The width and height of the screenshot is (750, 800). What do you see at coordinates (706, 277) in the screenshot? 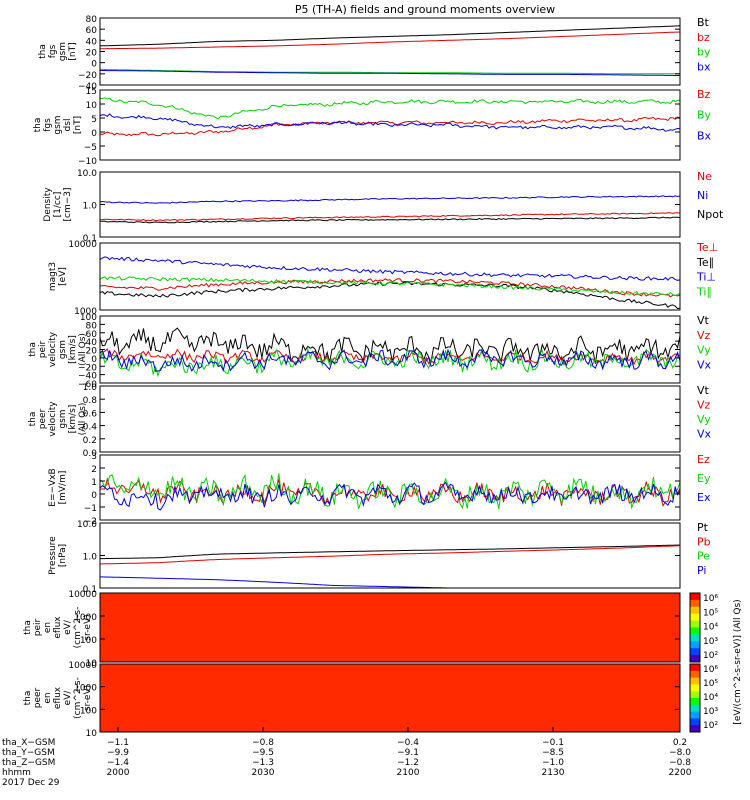
I see `legend-entry-Ti⊥: Ti⊥` at bounding box center [706, 277].